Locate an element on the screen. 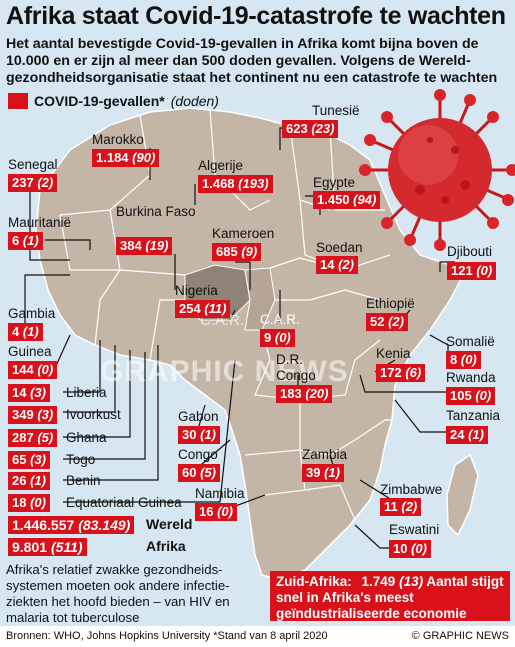  value-gabon: 30 (1) is located at coordinates (199, 435).